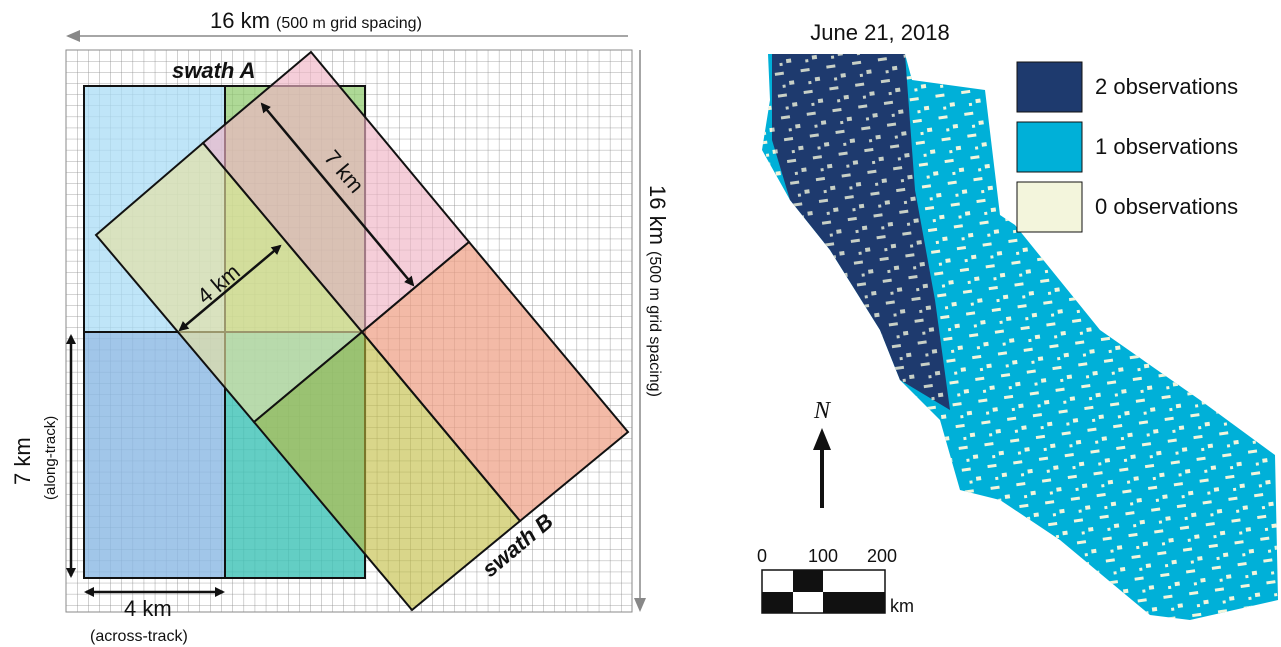 The image size is (1281, 647). Describe the element at coordinates (822, 411) in the screenshot. I see `north-label: N` at that location.